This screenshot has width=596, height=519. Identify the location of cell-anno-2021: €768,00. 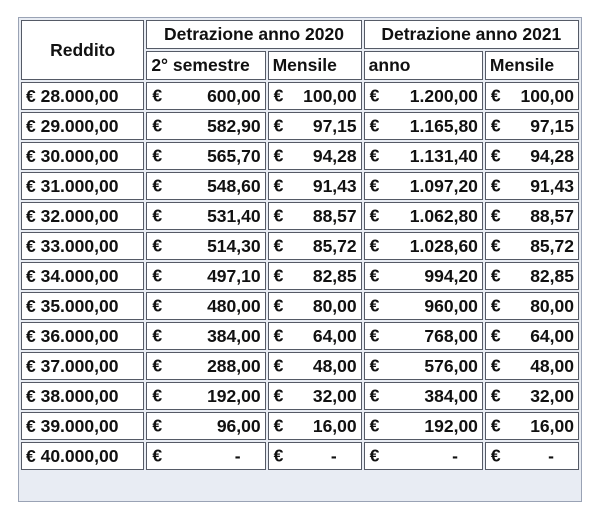
(423, 336).